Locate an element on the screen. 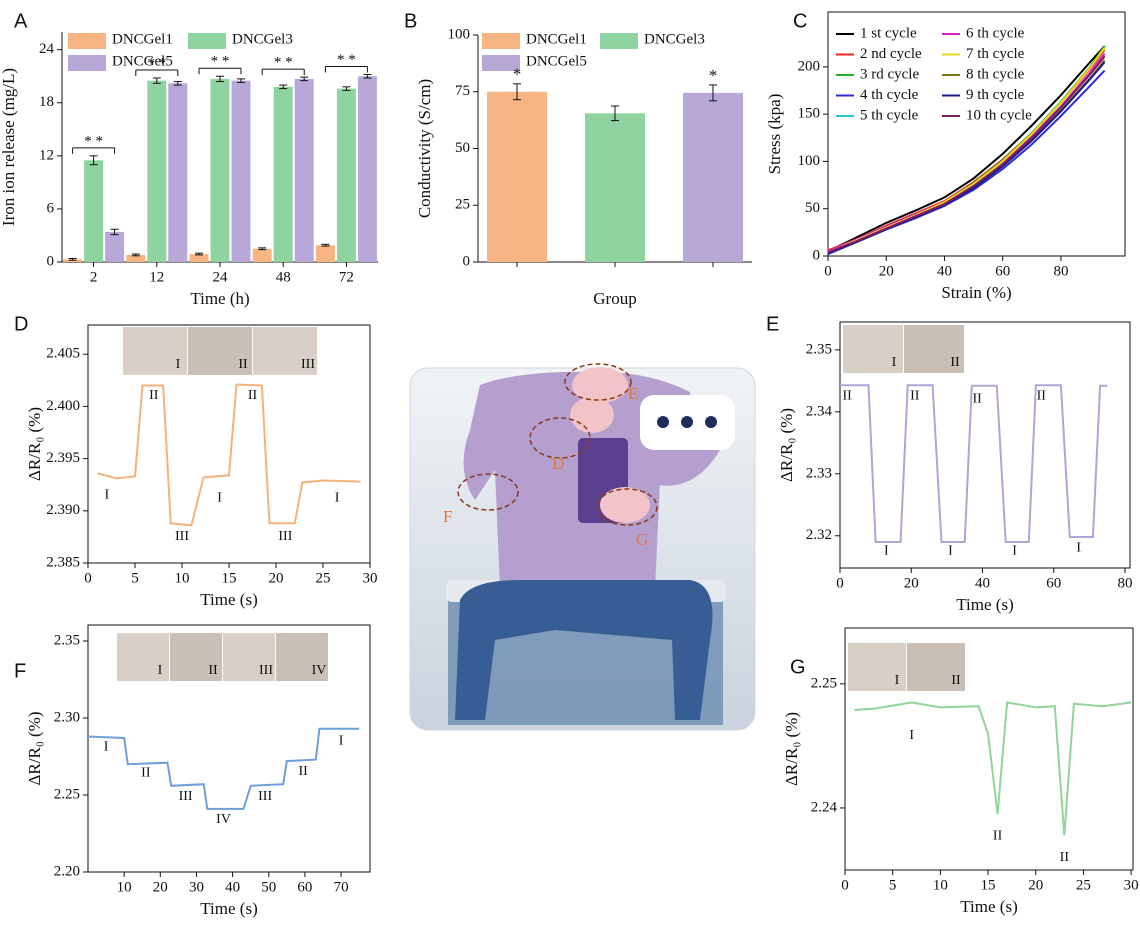 The image size is (1140, 927). y-axis-label: ΔR/R₀ (%) is located at coordinates (34, 749).